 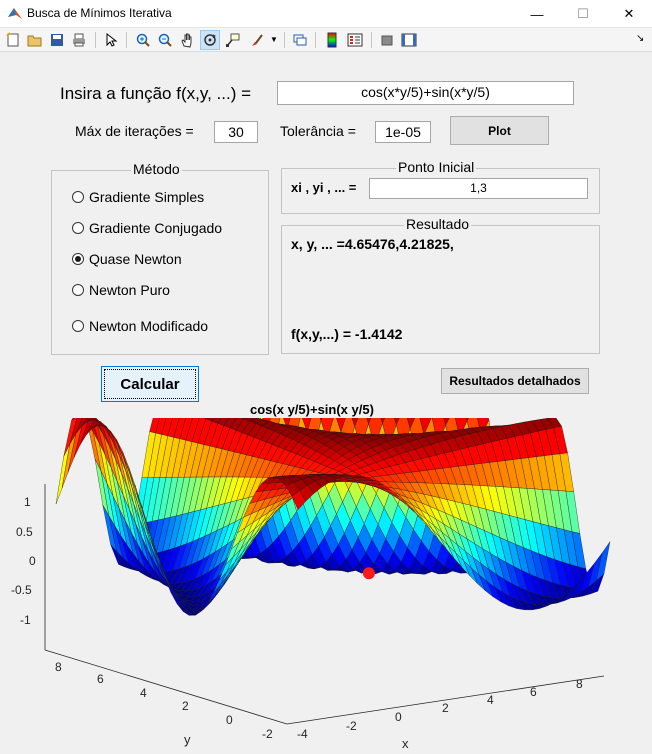 I want to click on title-bar: Busca de Mínimos Iterativa — ☐ ✕, so click(x=326, y=14).